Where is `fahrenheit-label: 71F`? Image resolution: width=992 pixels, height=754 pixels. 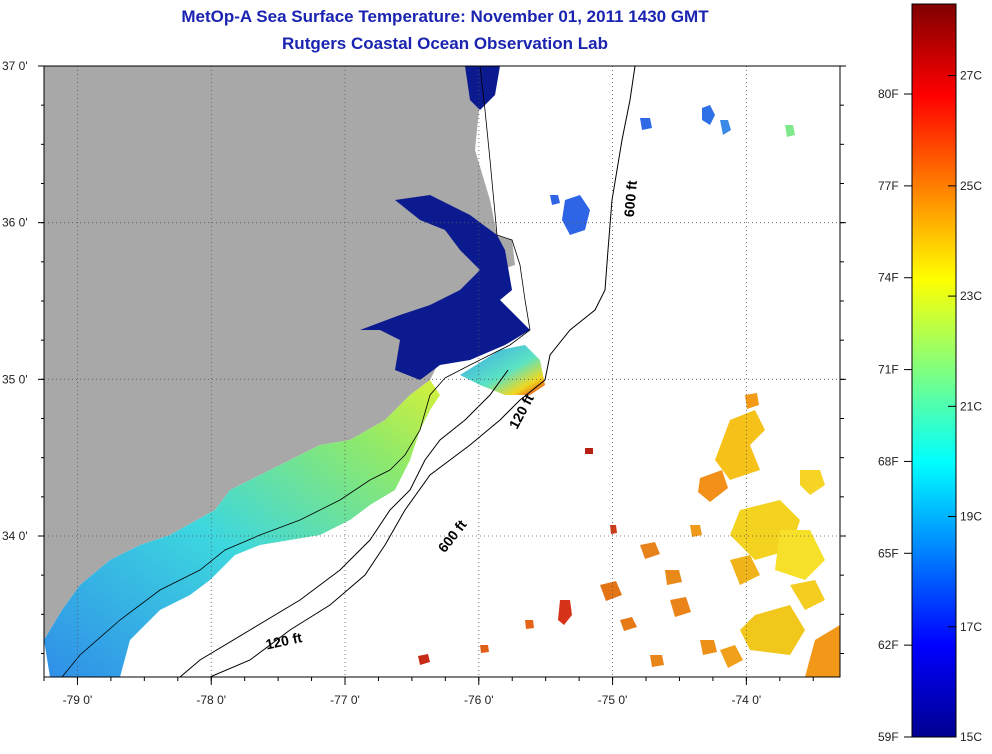 fahrenheit-label: 71F is located at coordinates (888, 370).